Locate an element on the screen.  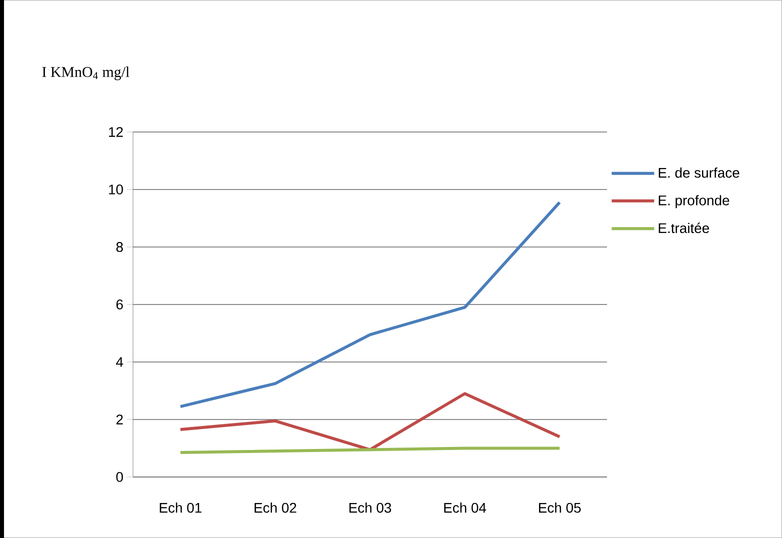
x-tick-label: Ech 01 is located at coordinates (181, 507).